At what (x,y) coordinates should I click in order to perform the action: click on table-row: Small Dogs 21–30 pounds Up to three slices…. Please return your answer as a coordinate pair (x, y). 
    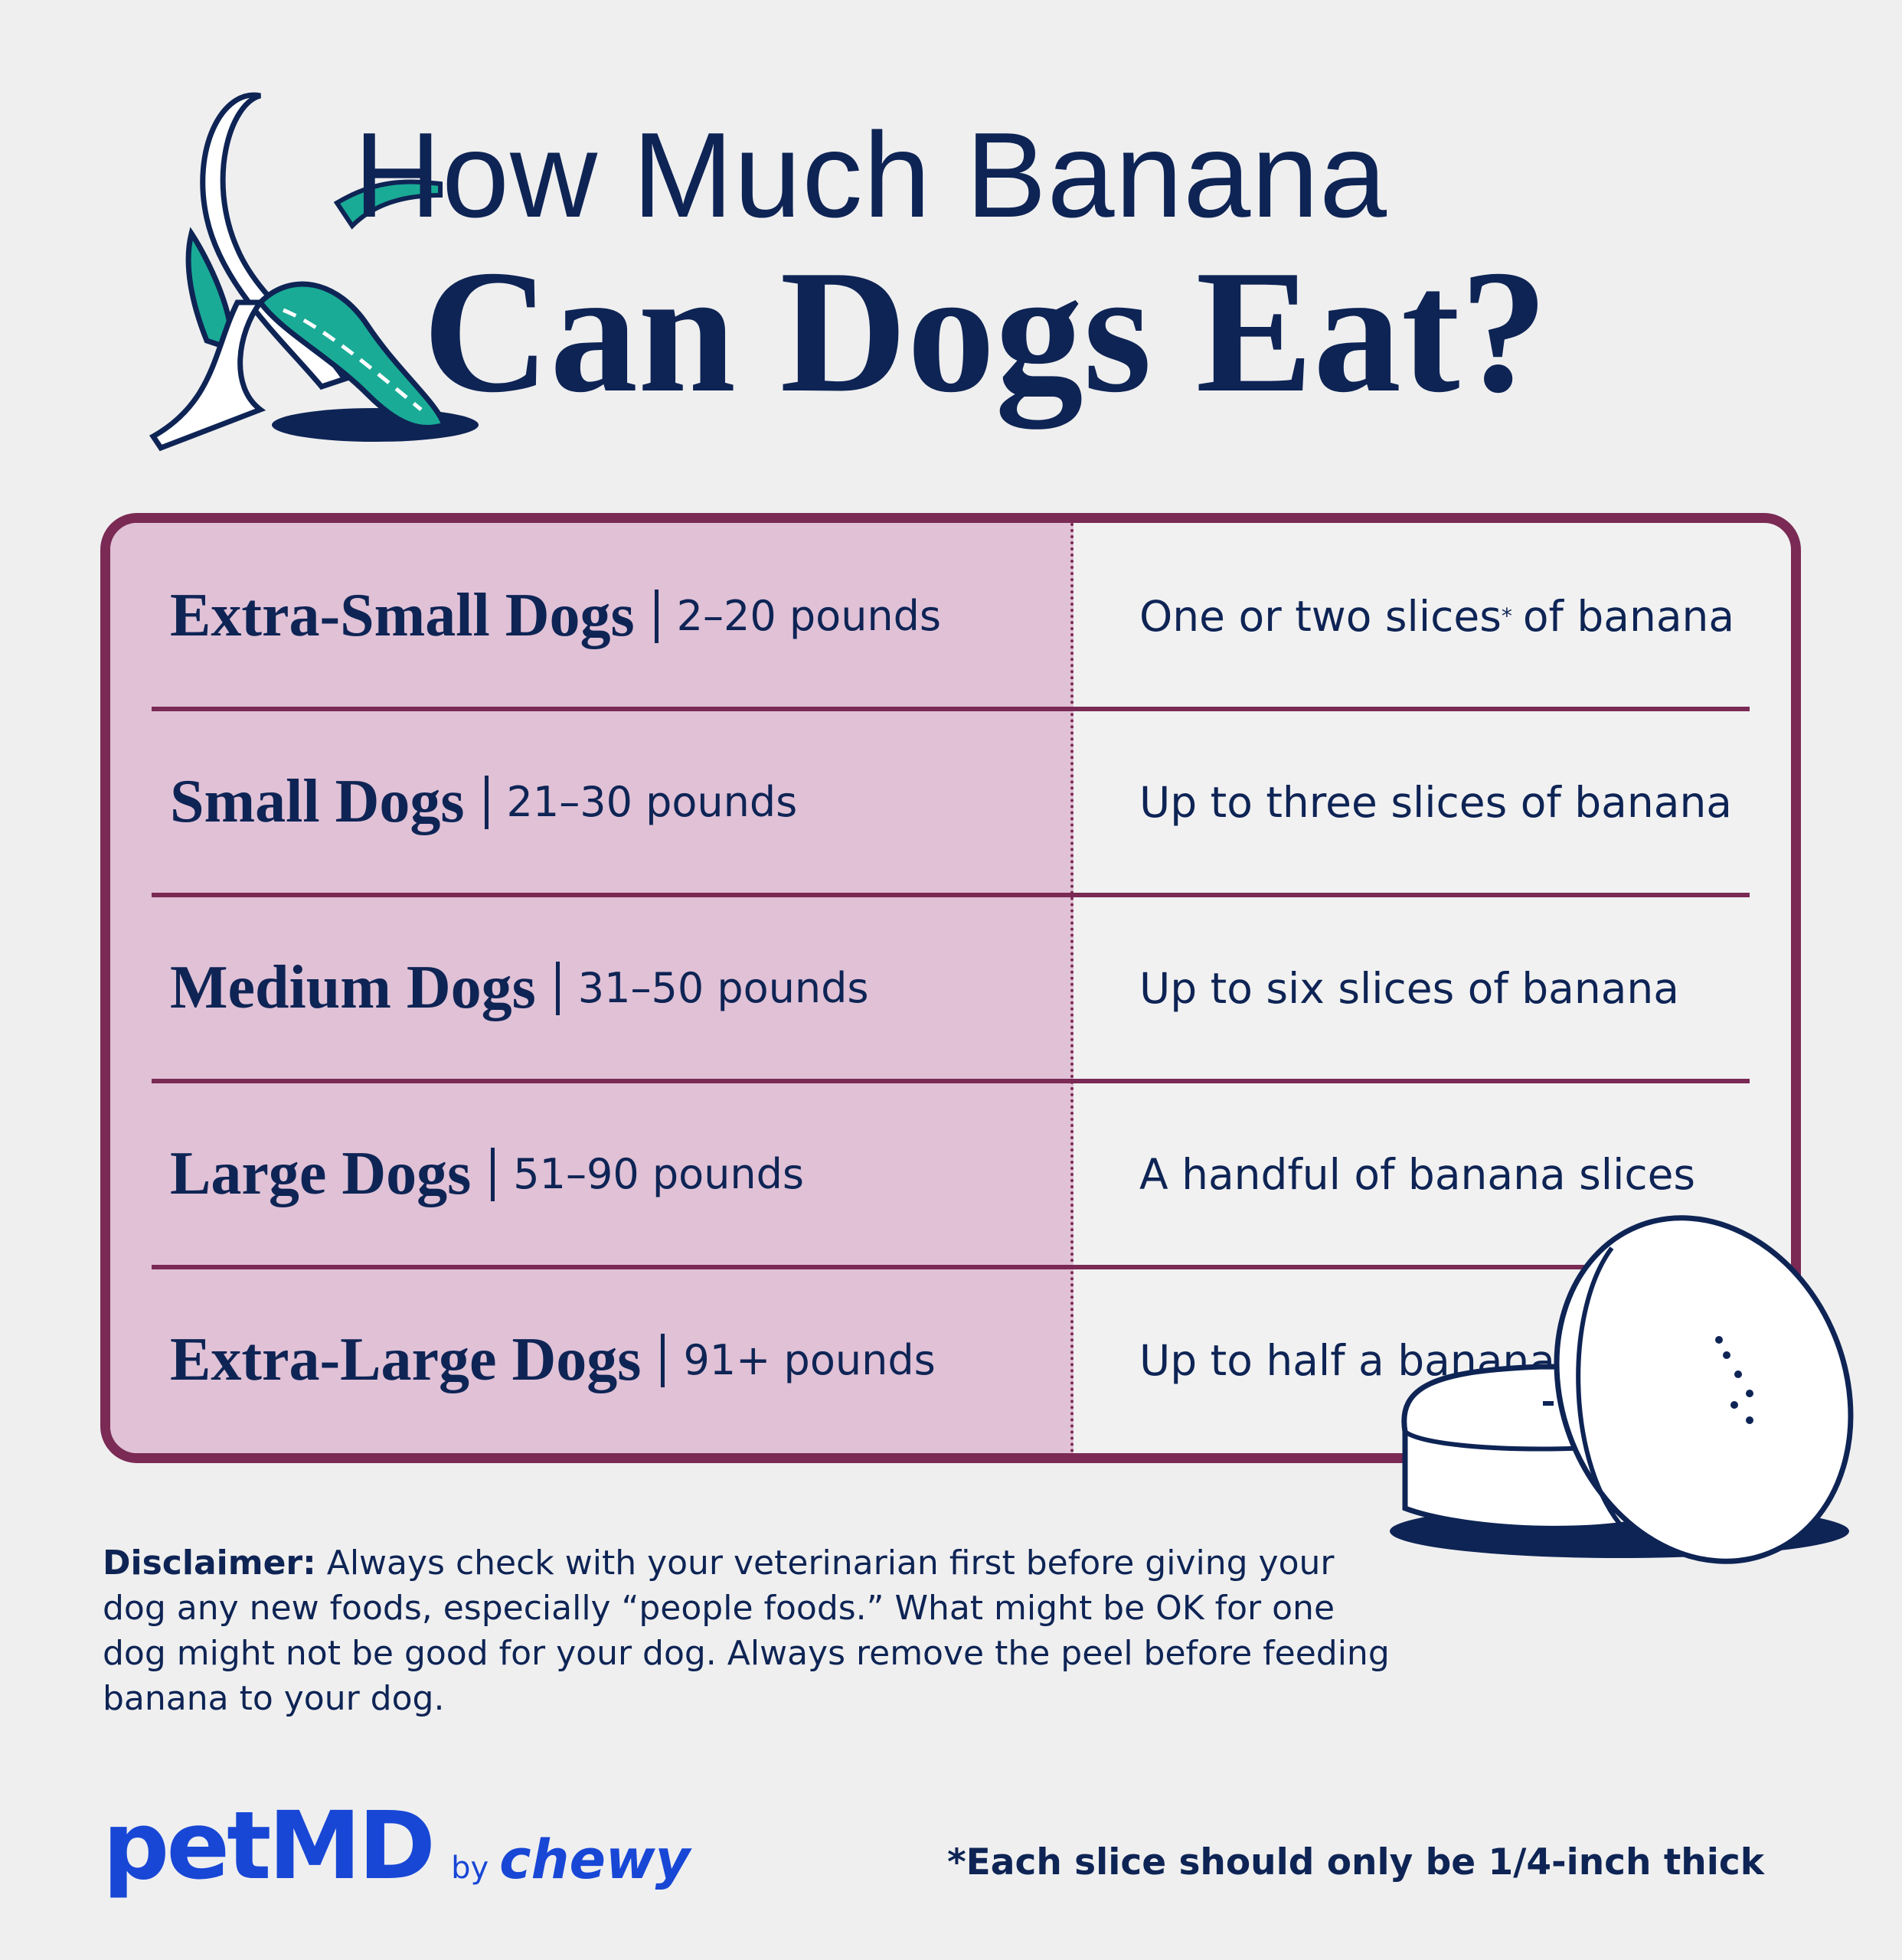
    Looking at the image, I should click on (950, 802).